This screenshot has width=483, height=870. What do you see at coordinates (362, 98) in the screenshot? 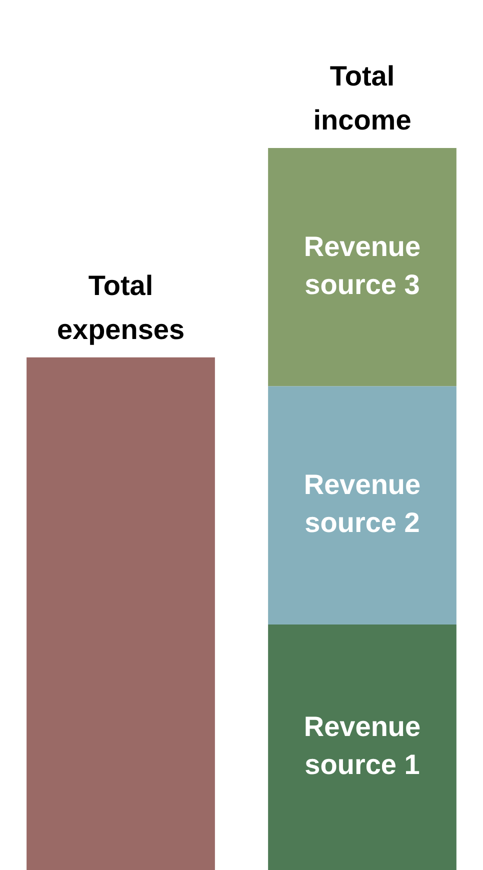
I see `x-tick-label: Total income` at bounding box center [362, 98].